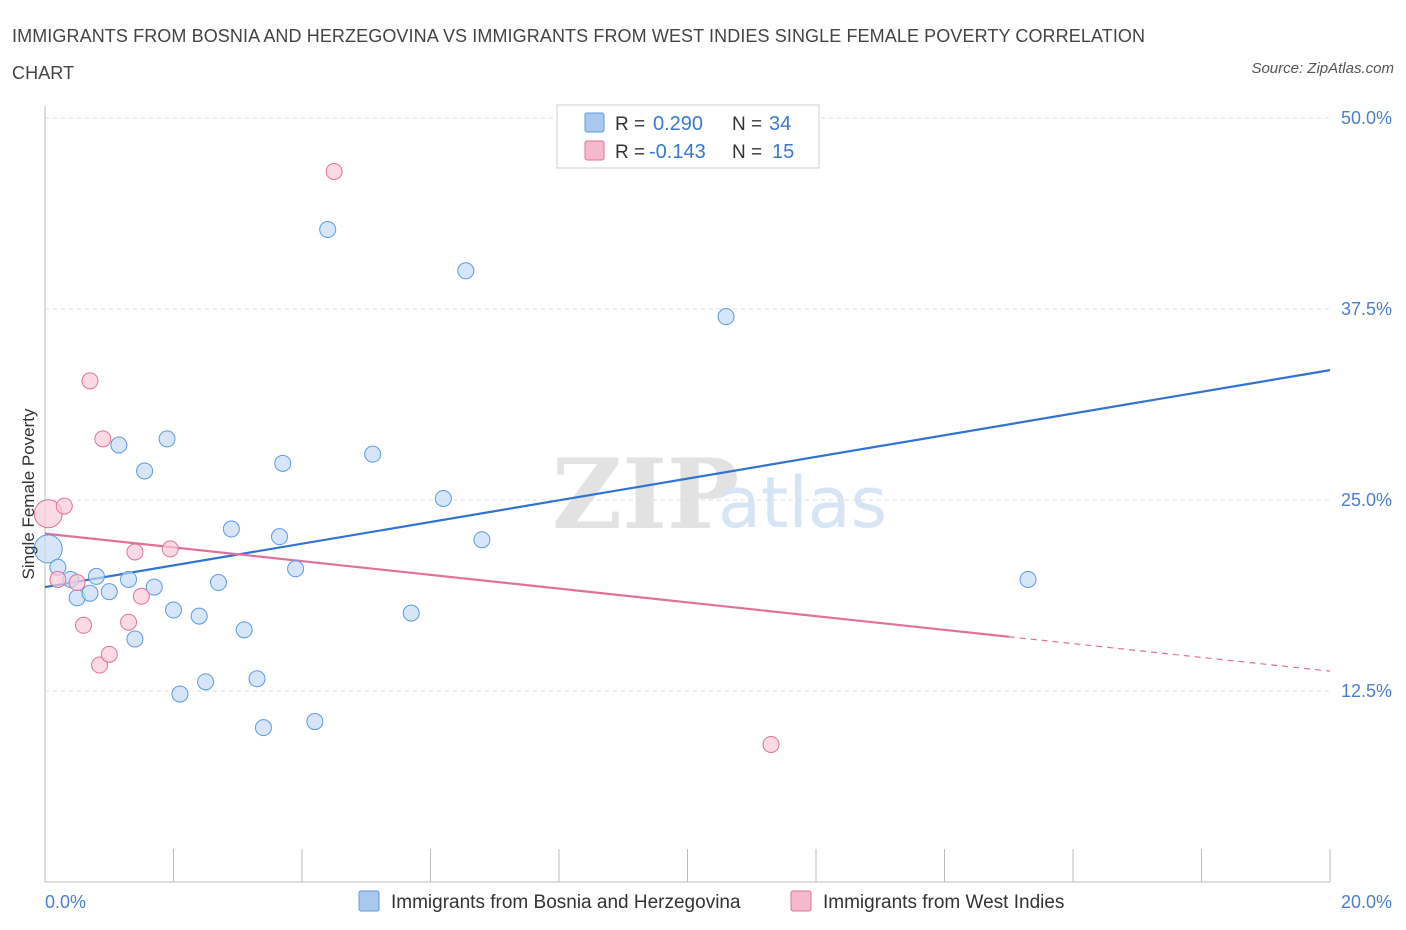  What do you see at coordinates (688, 136) in the screenshot?
I see `correlation-legend: R = 0.290 N = 34 R = -0.143 N = 15` at bounding box center [688, 136].